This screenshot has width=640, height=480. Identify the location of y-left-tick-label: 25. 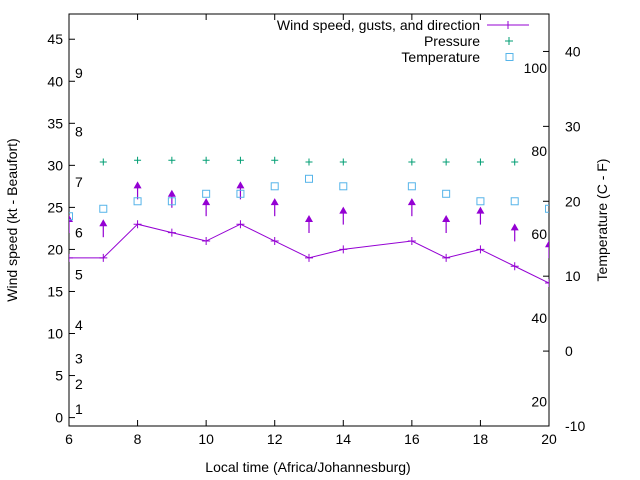
(55, 207).